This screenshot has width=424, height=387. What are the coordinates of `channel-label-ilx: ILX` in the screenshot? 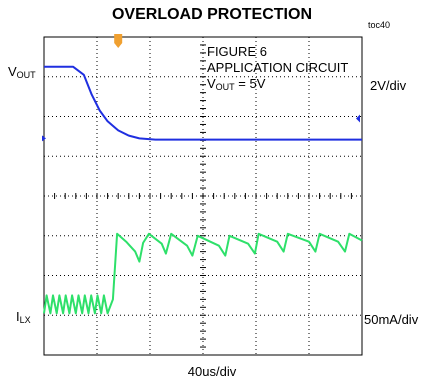 It's located at (23, 317).